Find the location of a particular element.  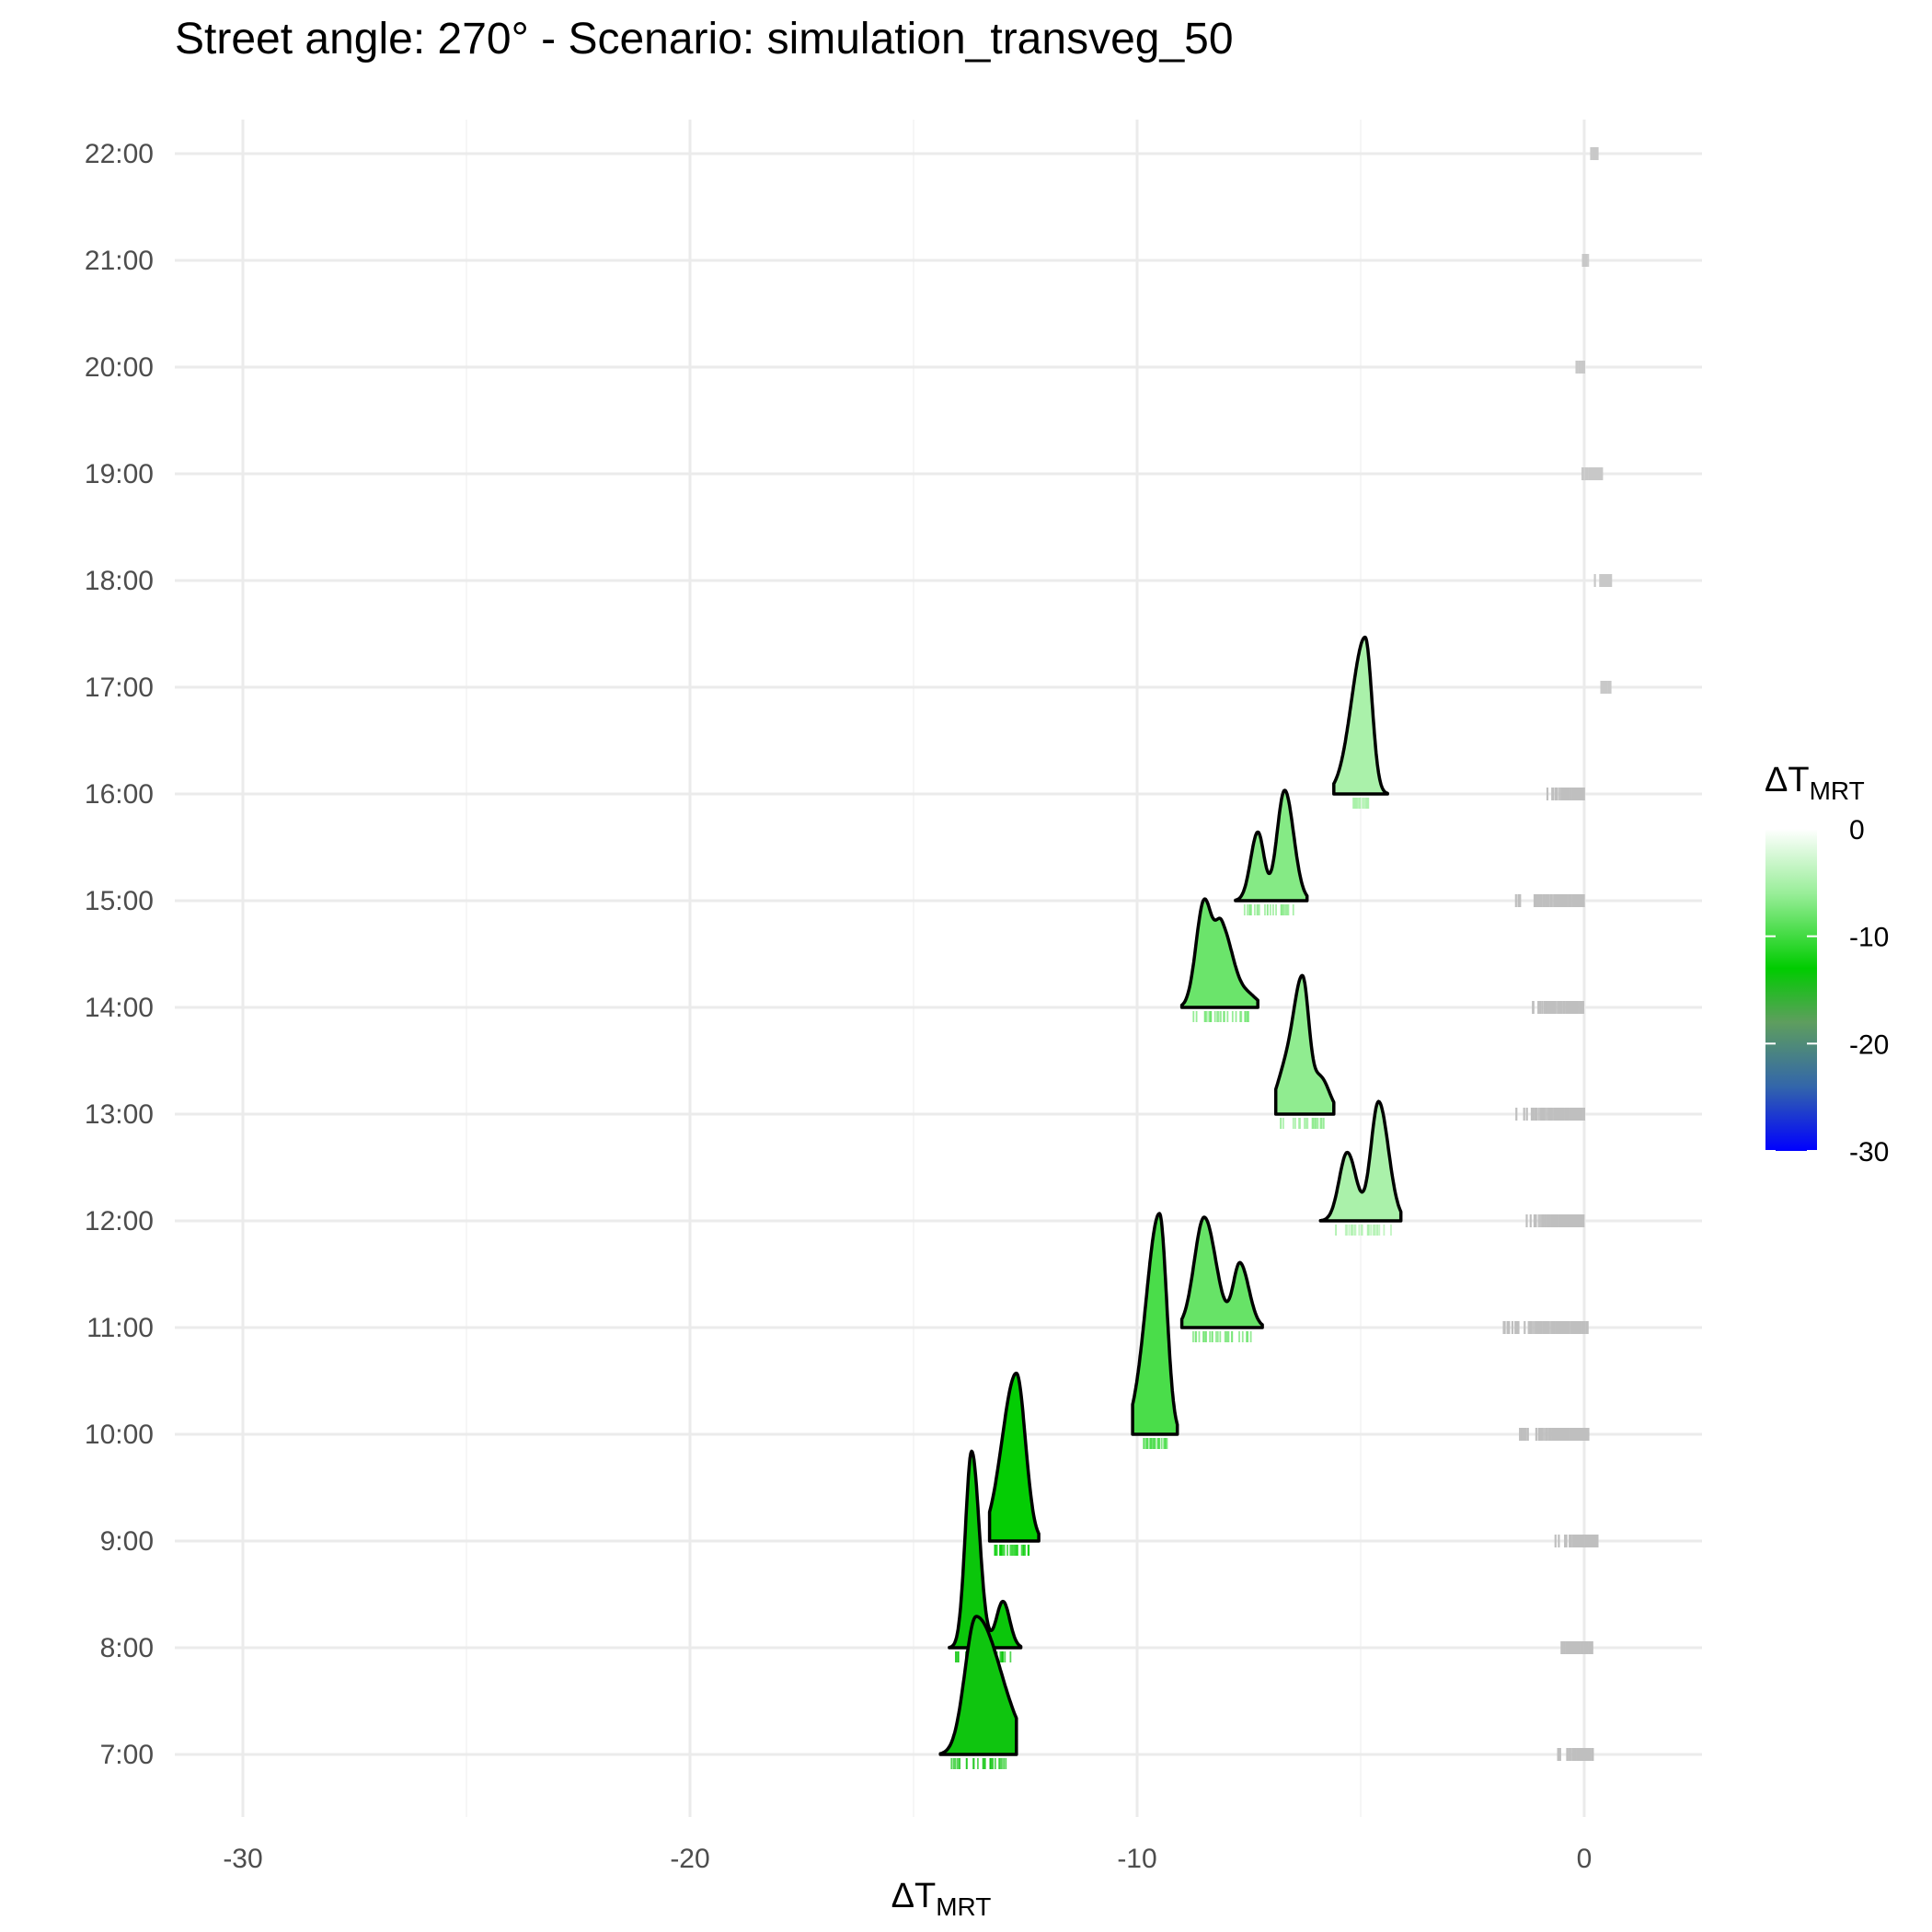

y-tick-label: 13:00 is located at coordinates (120, 1114).